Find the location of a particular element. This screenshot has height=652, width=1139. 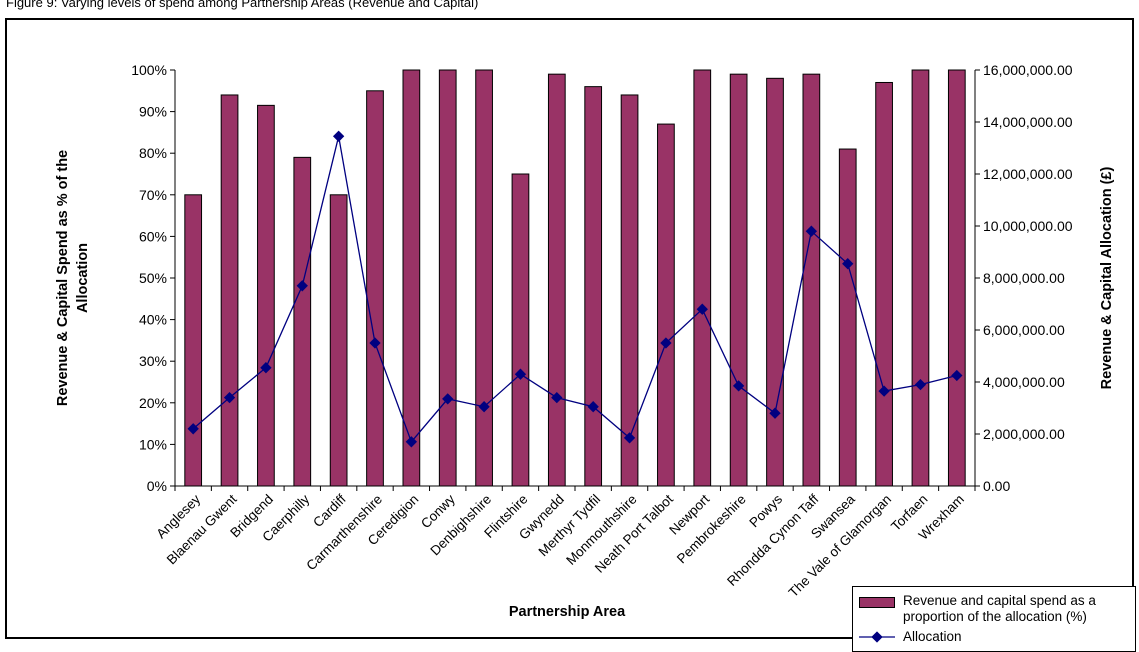

bar-bridgend is located at coordinates (266, 295).